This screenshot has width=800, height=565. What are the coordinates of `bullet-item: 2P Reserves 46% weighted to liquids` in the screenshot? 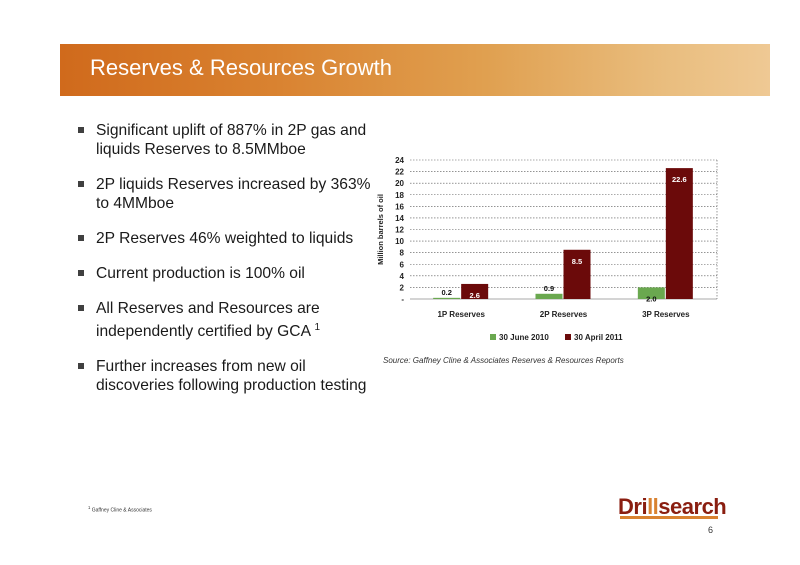 It's located at (228, 238).